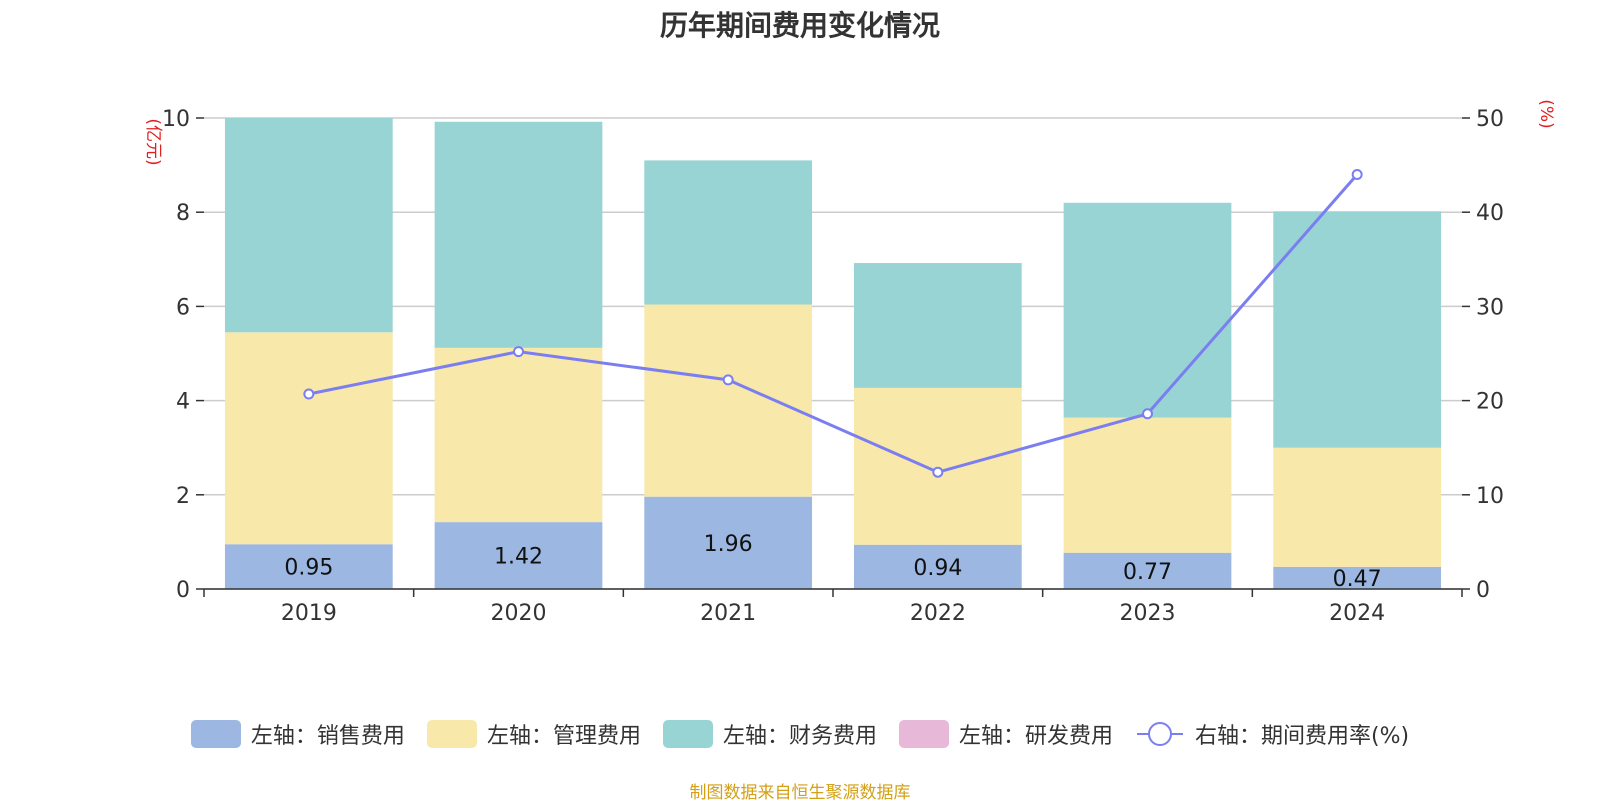 This screenshot has height=803, width=1600. What do you see at coordinates (1483, 590) in the screenshot?
I see `right-axis-tick-label: 0` at bounding box center [1483, 590].